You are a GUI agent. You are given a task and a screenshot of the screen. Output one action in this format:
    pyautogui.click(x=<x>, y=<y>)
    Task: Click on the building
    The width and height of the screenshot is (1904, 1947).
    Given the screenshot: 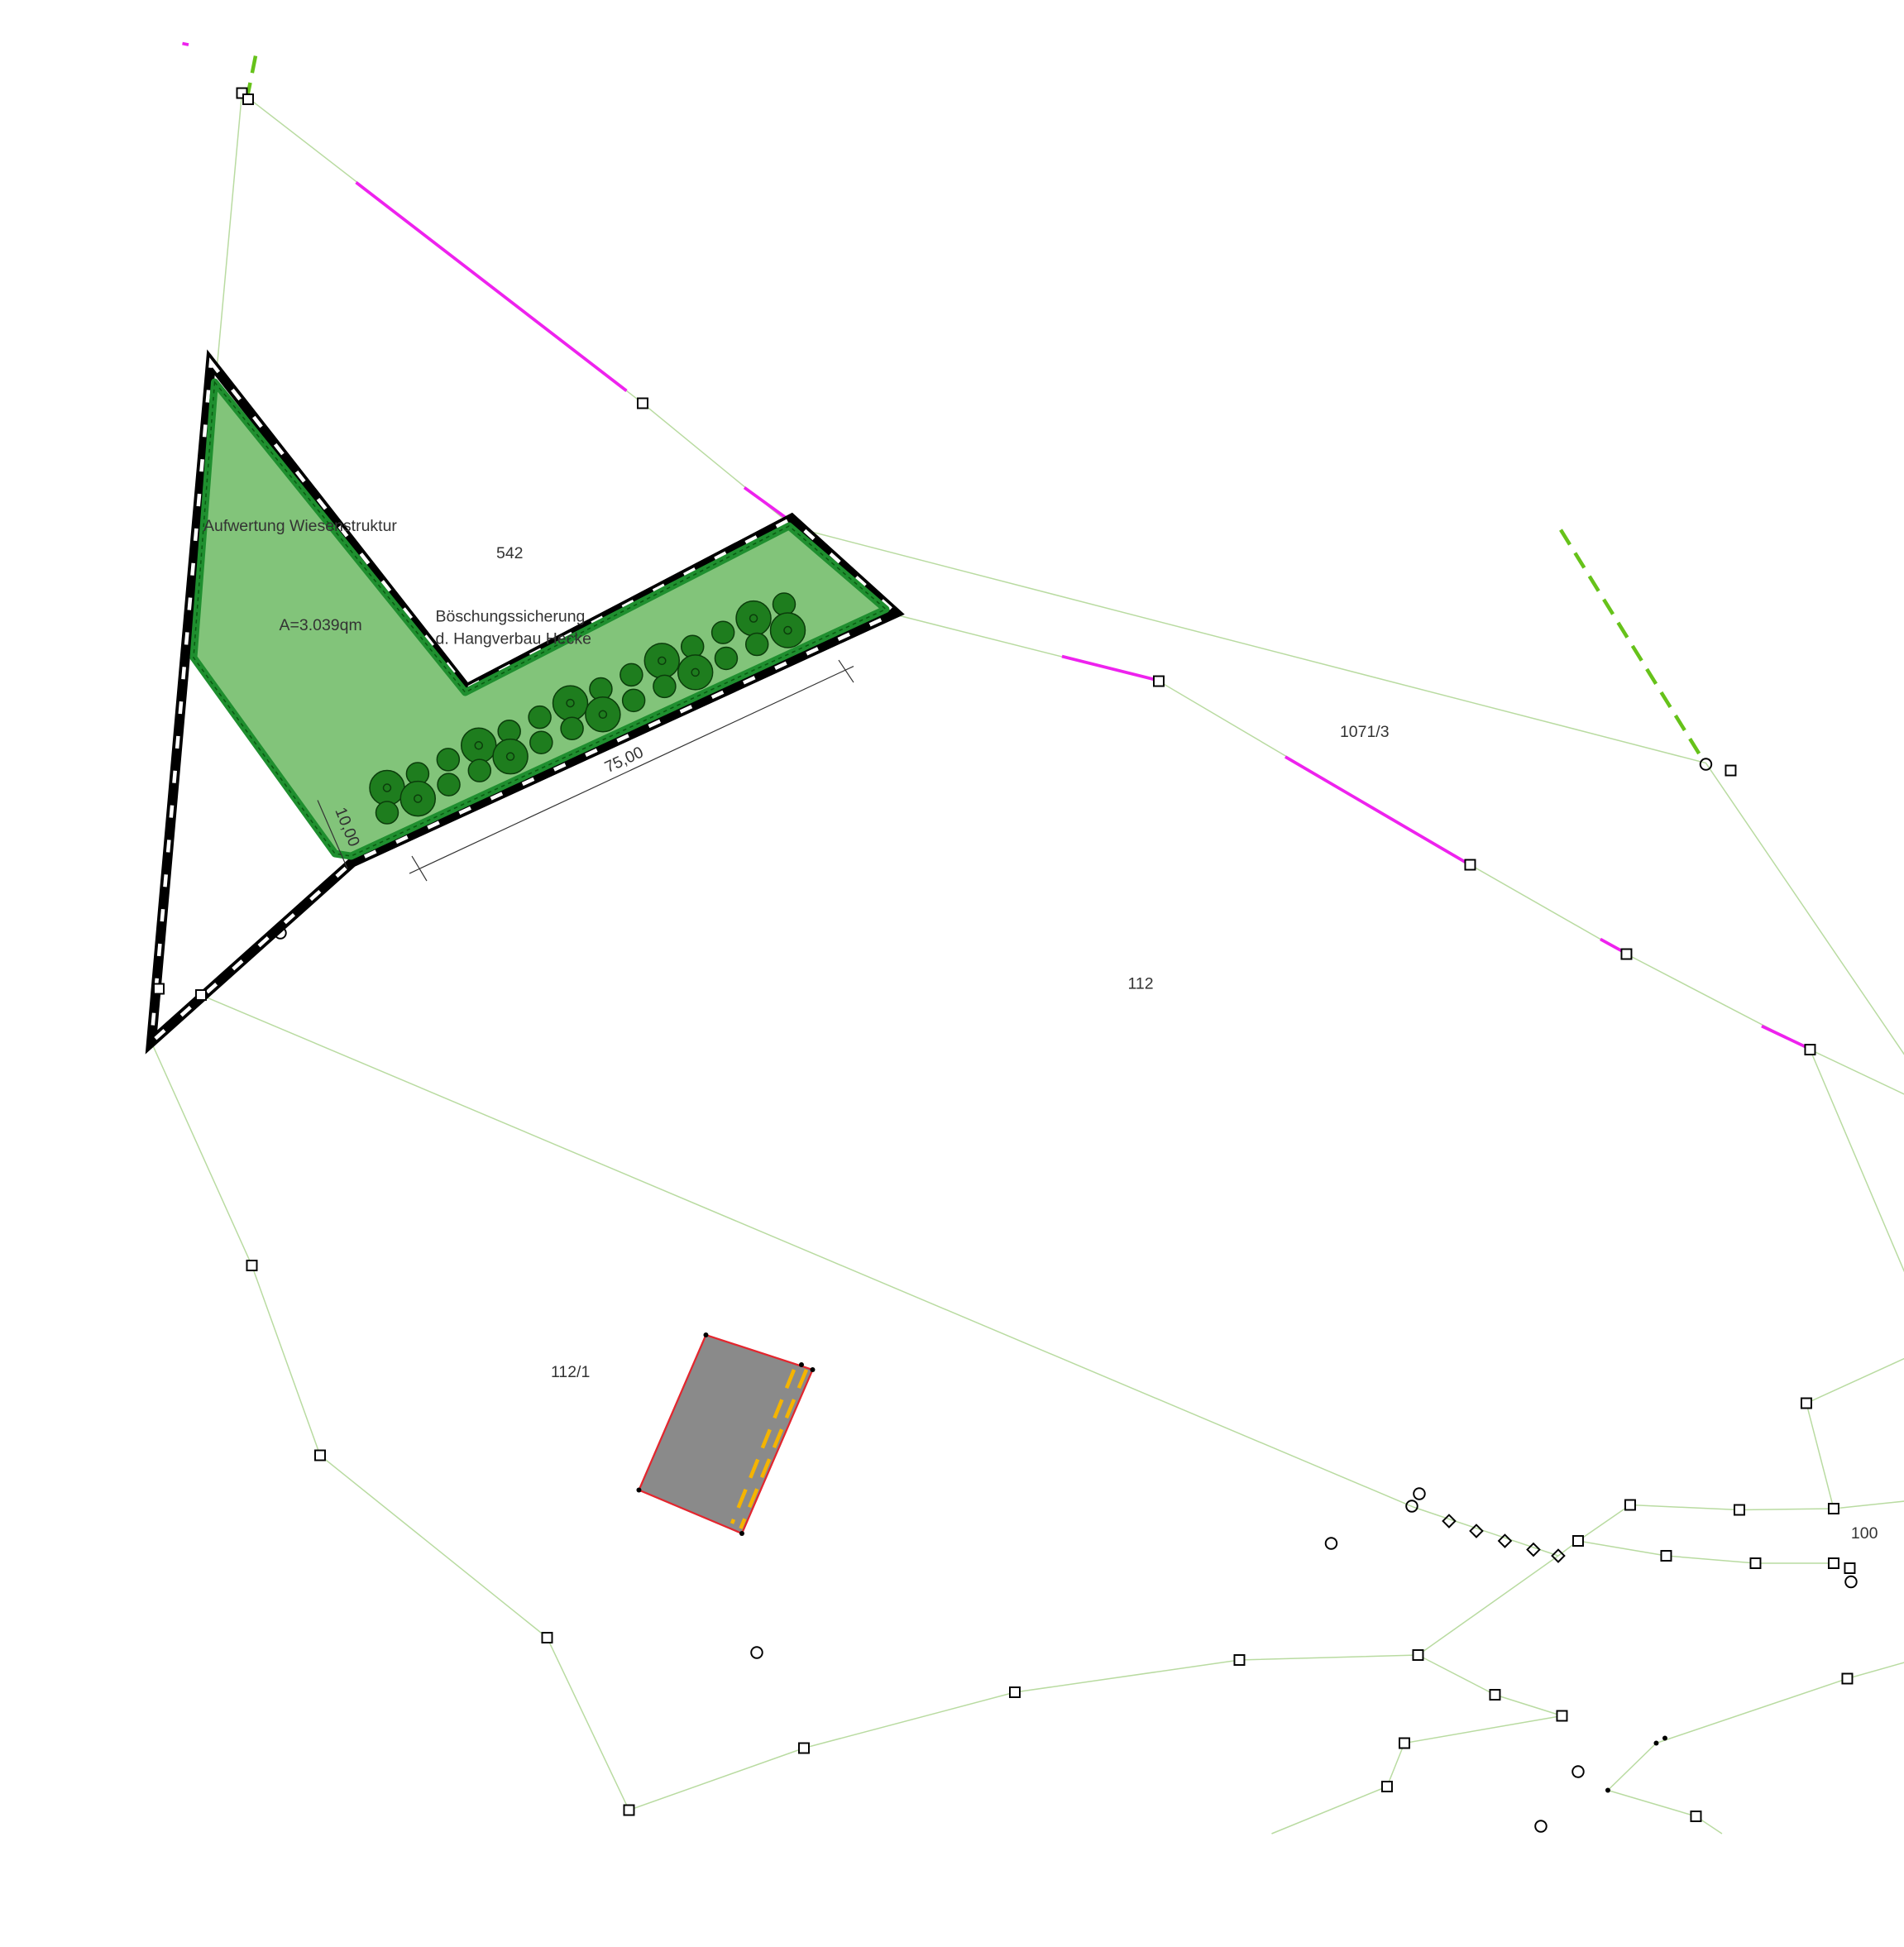 What is the action you would take?
    pyautogui.click(x=726, y=1434)
    